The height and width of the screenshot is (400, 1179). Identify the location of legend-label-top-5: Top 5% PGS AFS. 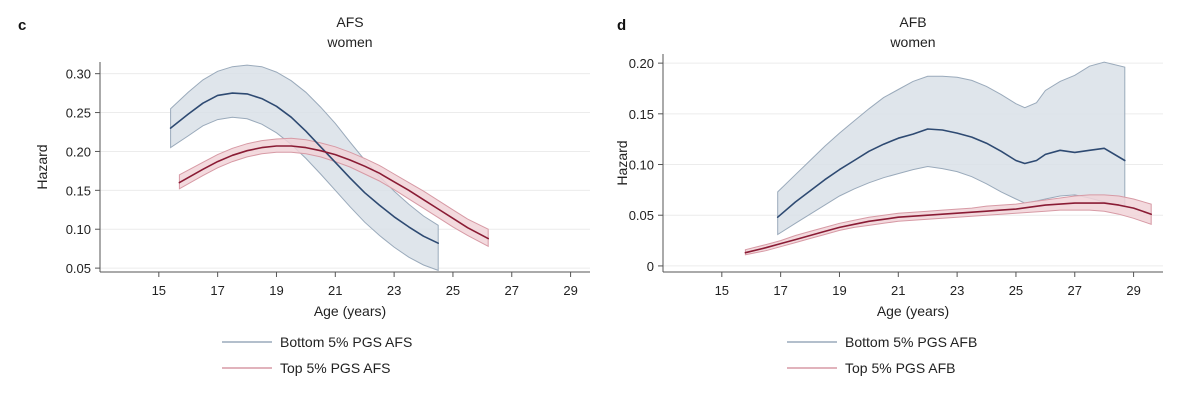
(335, 368).